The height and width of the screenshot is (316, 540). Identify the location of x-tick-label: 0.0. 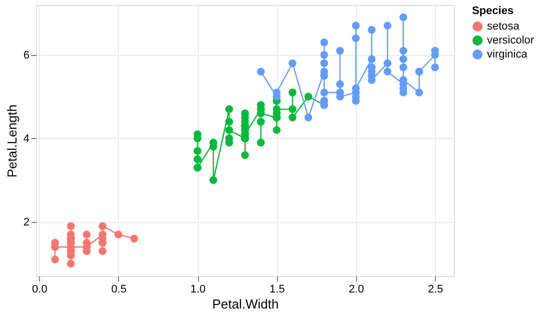
(40, 290).